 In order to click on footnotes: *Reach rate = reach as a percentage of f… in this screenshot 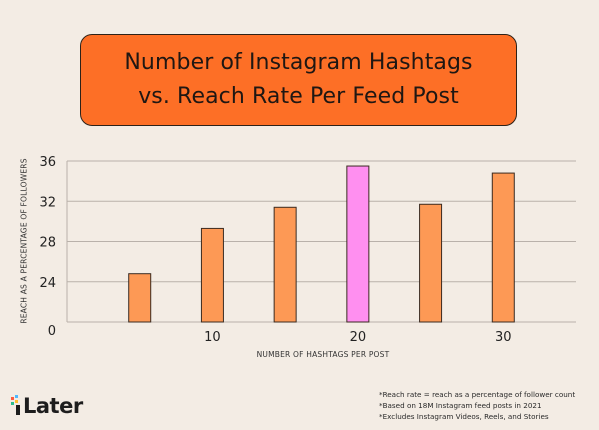, I will do `click(477, 405)`.